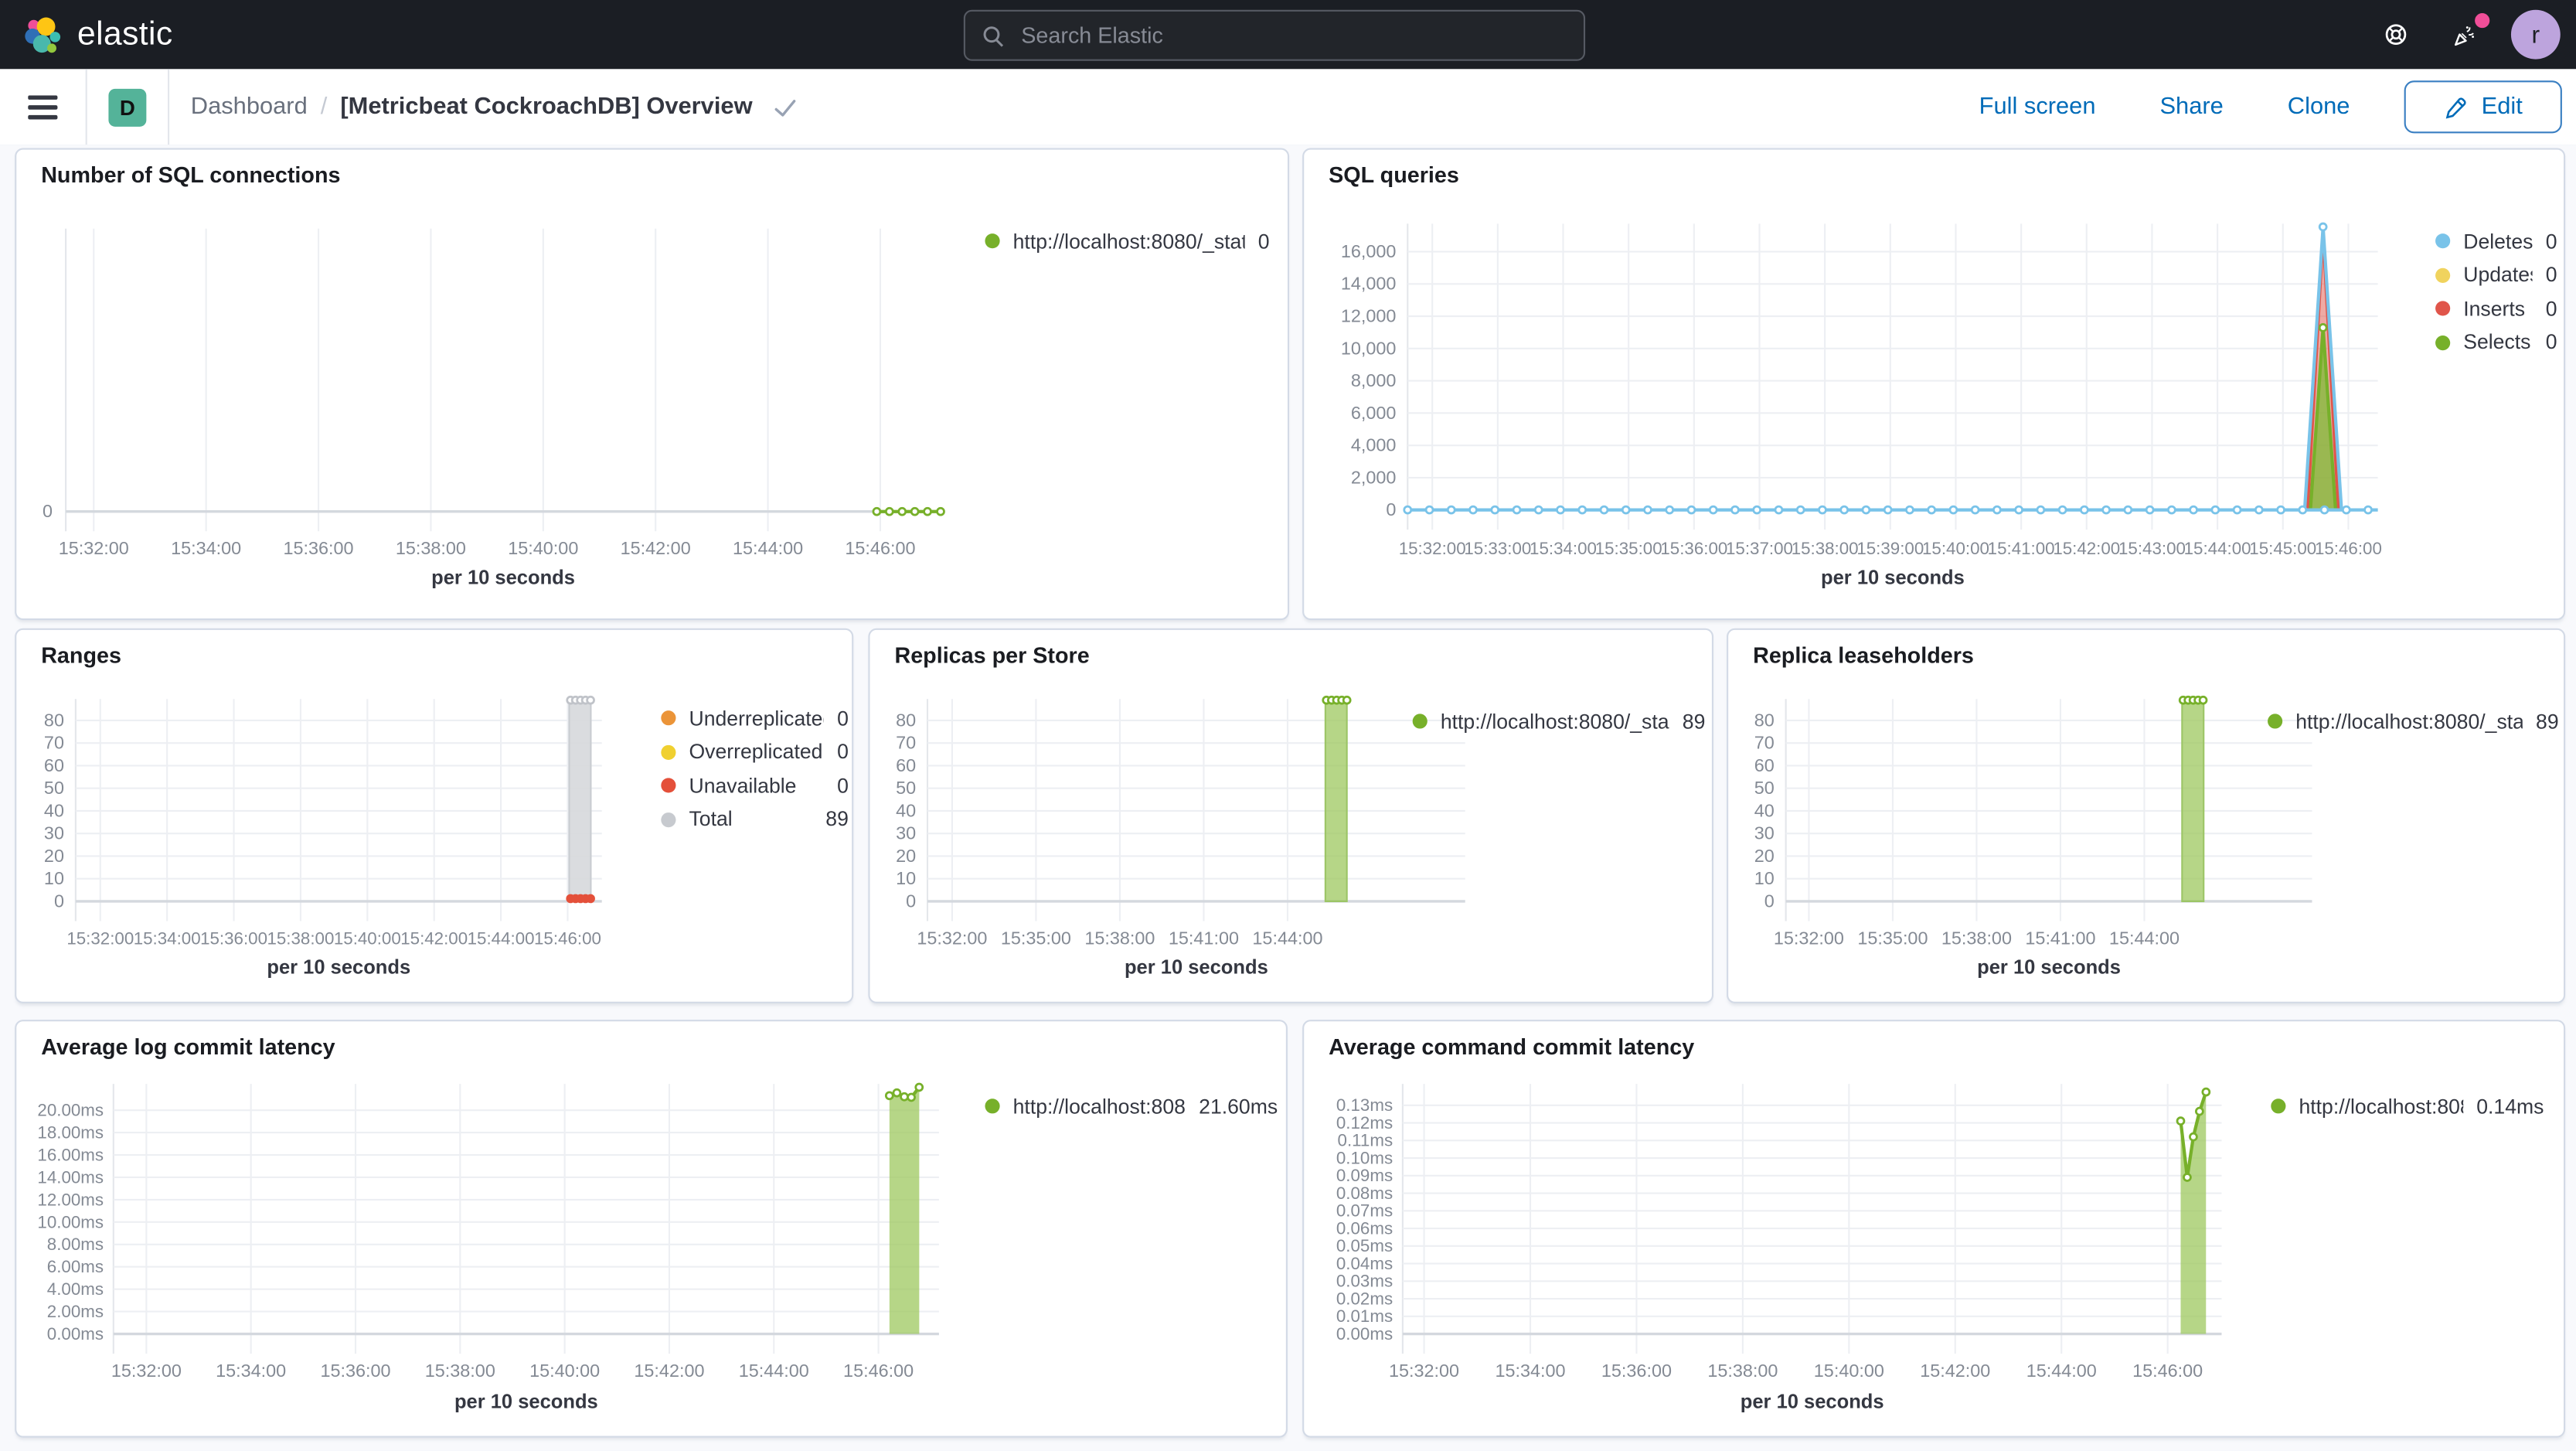 This screenshot has width=2576, height=1451. Describe the element at coordinates (234, 938) in the screenshot. I see `x-tick-label: 15:36:00` at that location.